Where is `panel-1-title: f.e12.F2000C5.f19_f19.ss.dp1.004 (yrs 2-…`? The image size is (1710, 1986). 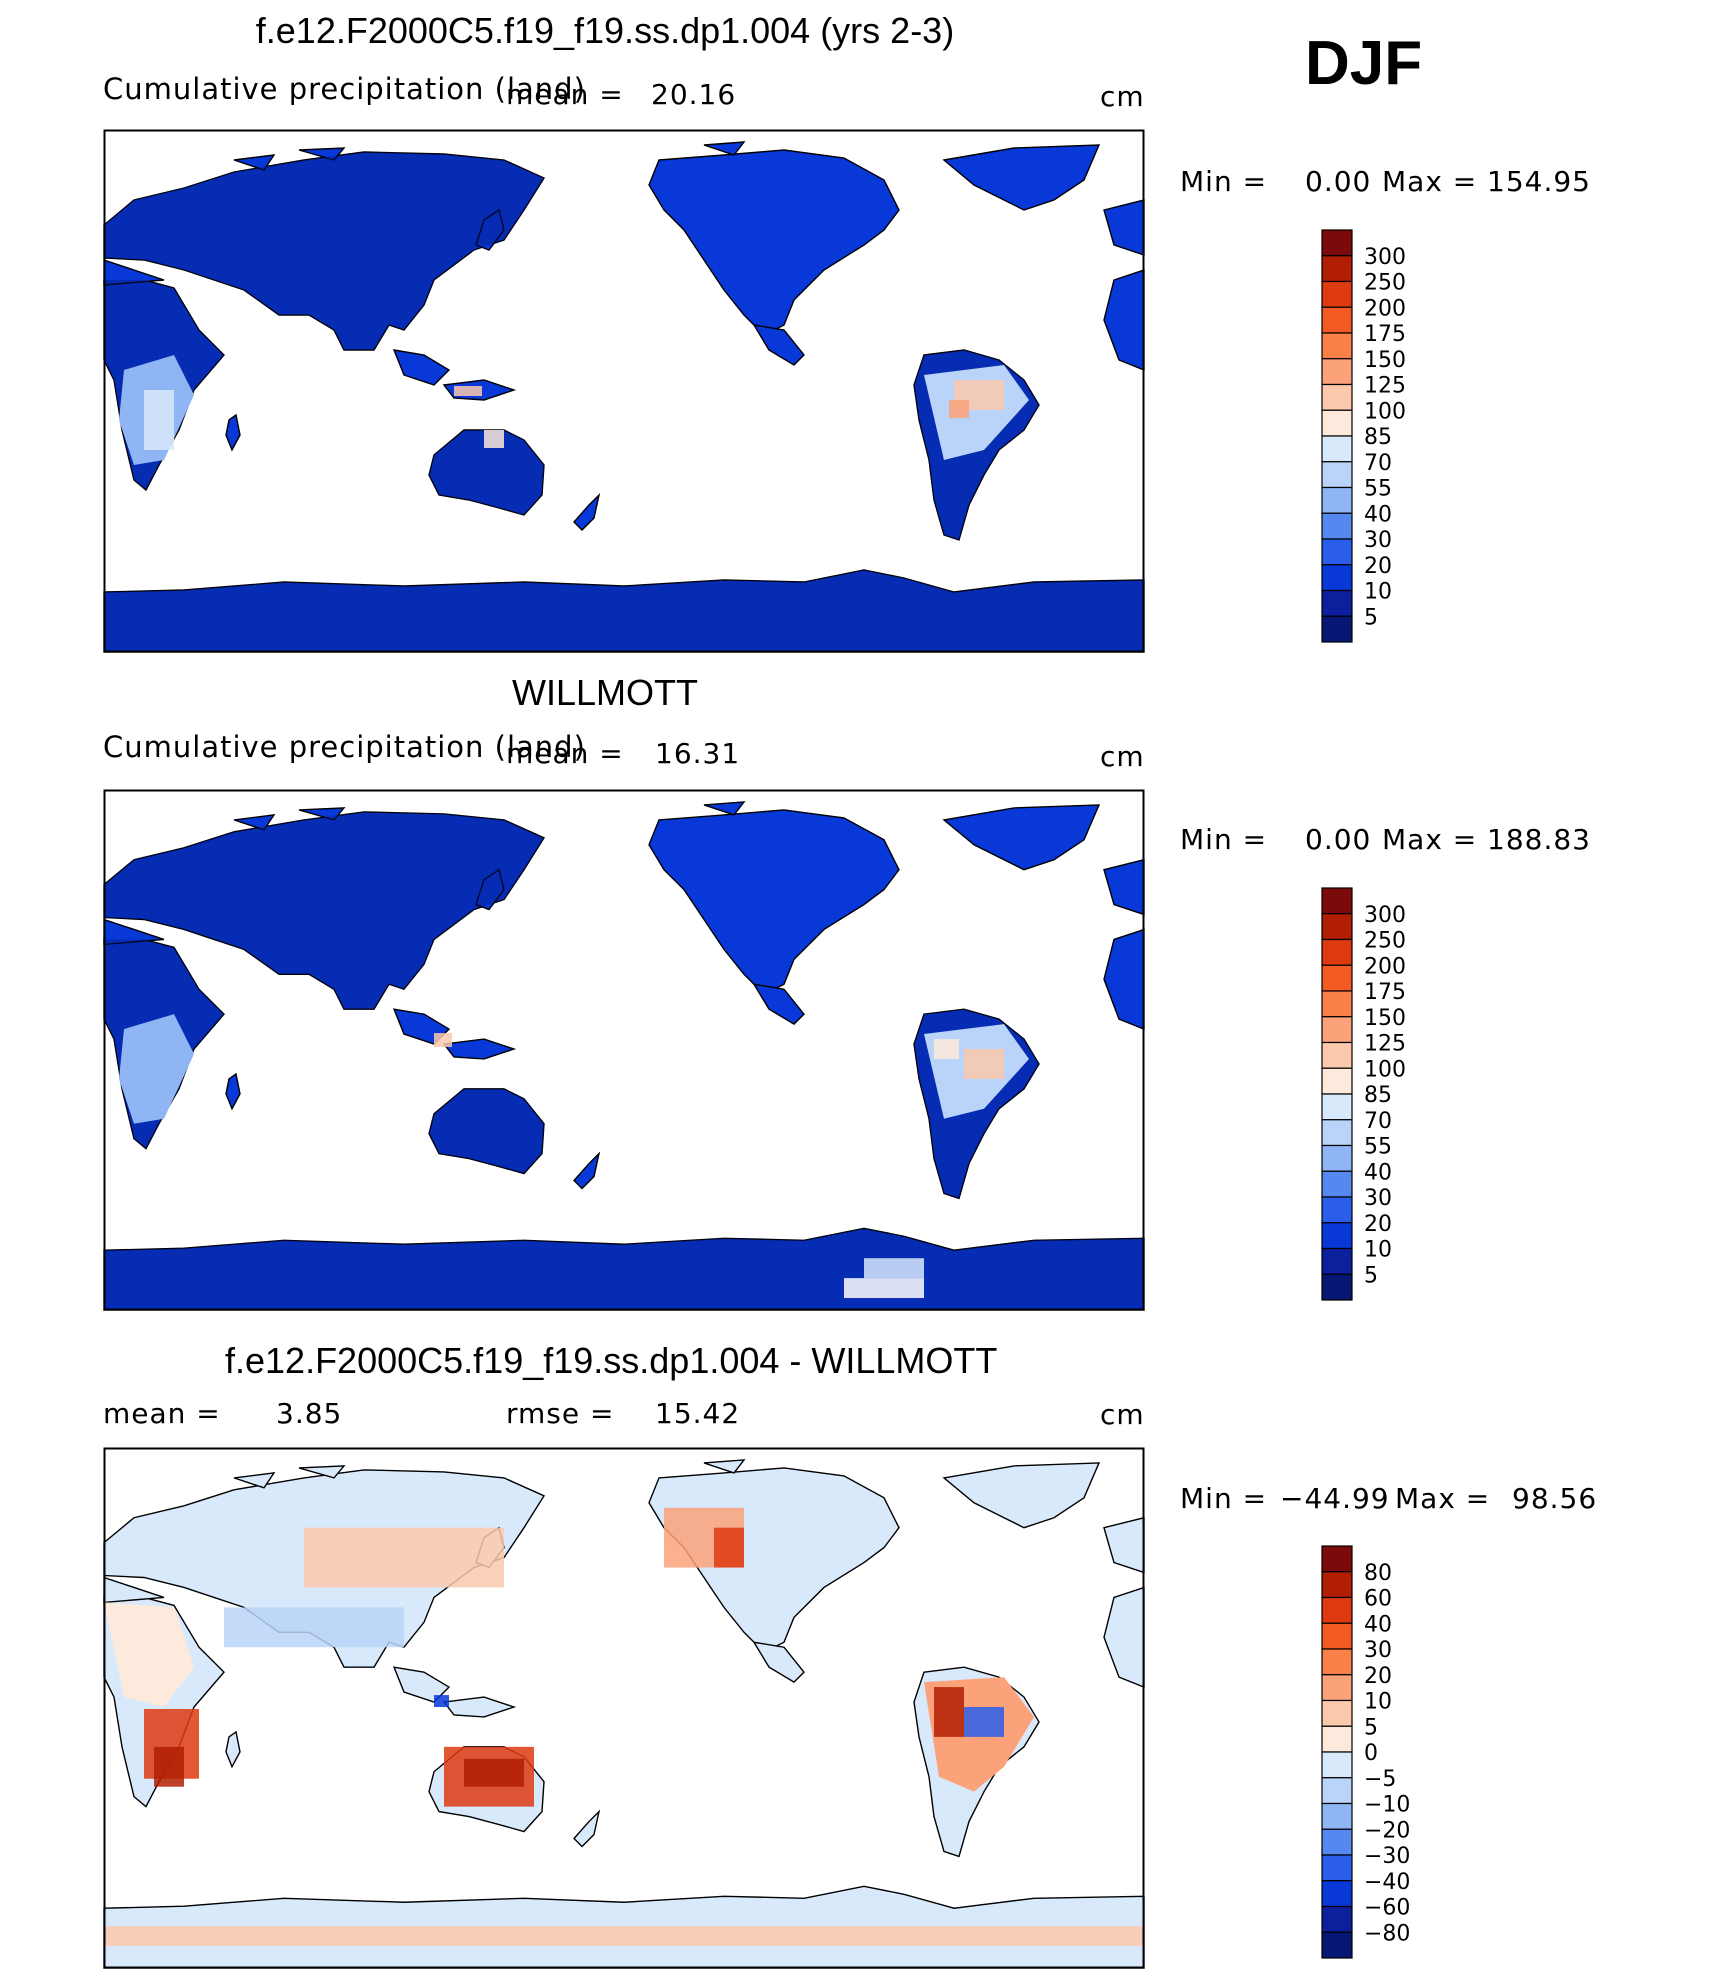 panel-1-title: f.e12.F2000C5.f19_f19.ss.dp1.004 (yrs 2-… is located at coordinates (605, 30).